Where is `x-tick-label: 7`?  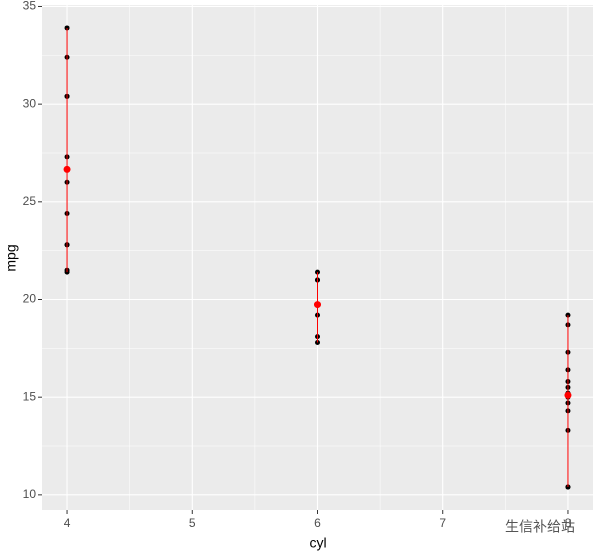
x-tick-label: 7 is located at coordinates (442, 523).